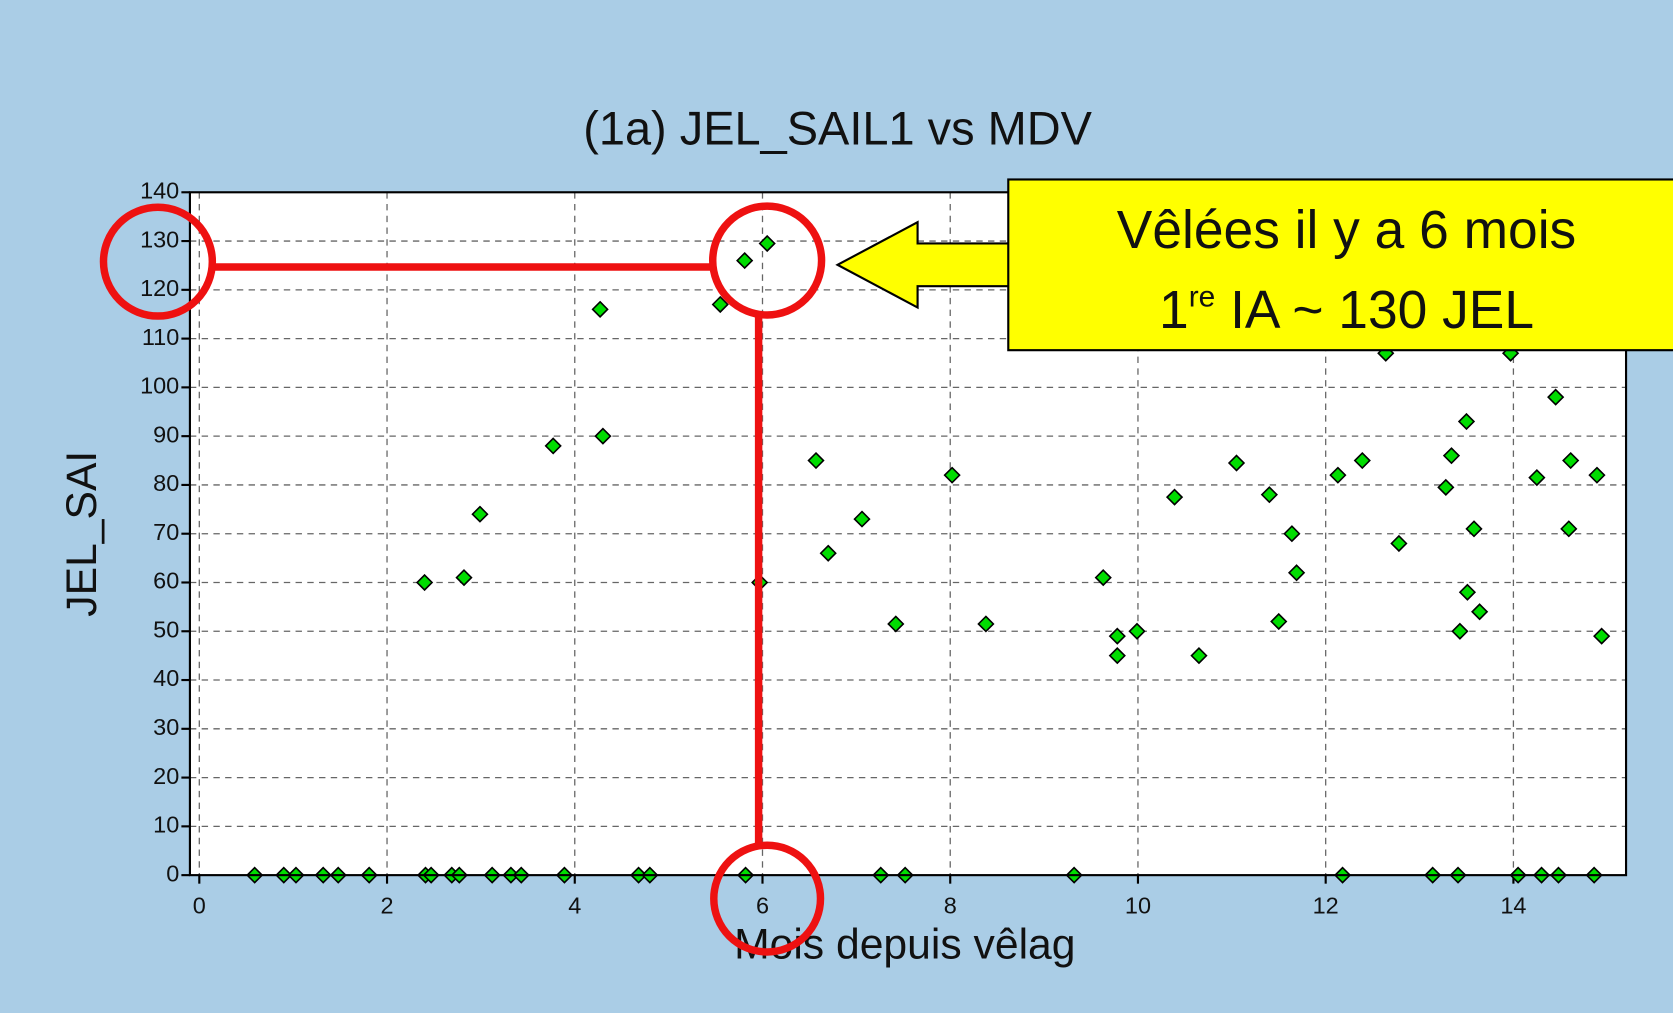 This screenshot has height=1013, width=1673. Describe the element at coordinates (1174, 310) in the screenshot. I see `callout-text: 1` at that location.